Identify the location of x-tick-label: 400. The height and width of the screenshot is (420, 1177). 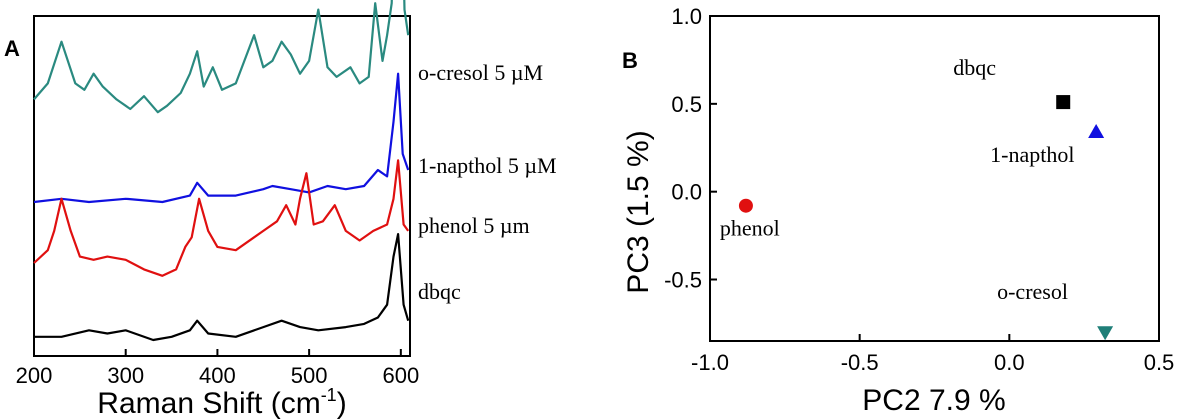
(217, 375).